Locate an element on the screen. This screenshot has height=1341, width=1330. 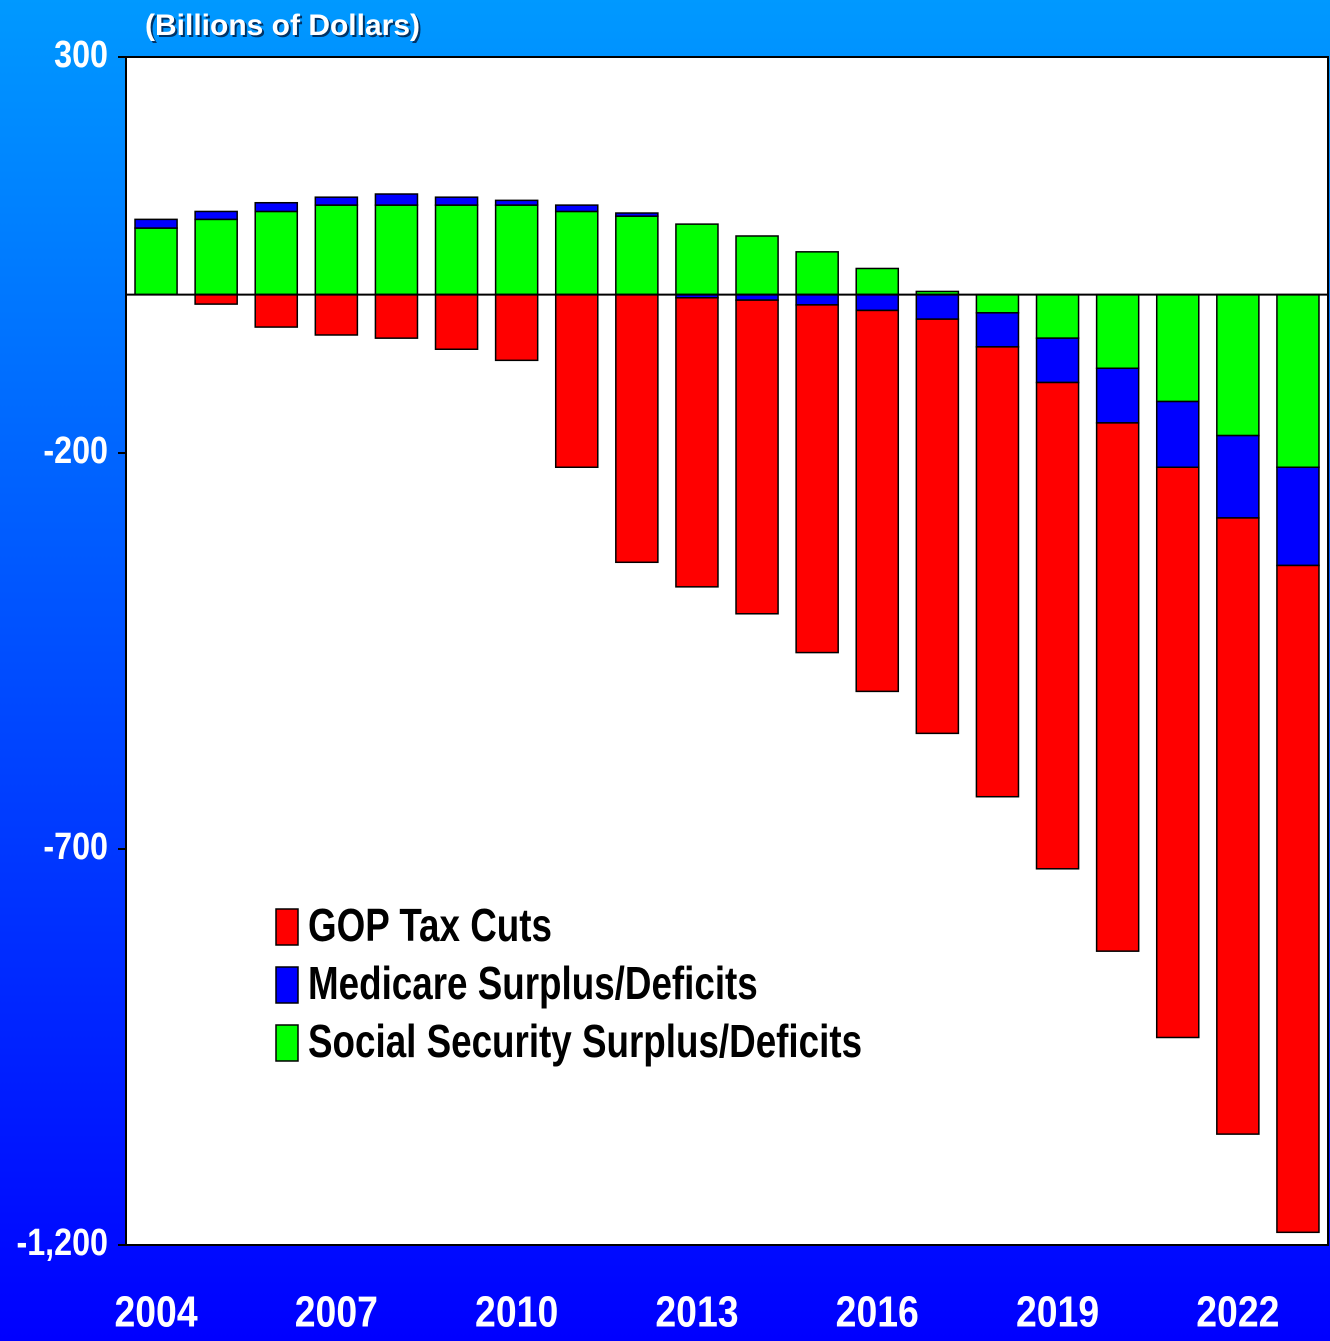
legend-label: Social Security Surplus/Deficits is located at coordinates (585, 1041).